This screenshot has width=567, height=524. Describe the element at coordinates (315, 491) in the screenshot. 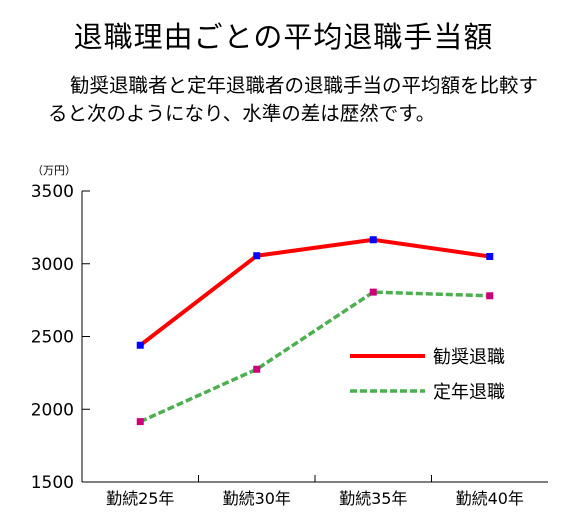

I see `x-axis-ticks: 勤続25年 勤続30年 勤続35年 勤続40年` at that location.